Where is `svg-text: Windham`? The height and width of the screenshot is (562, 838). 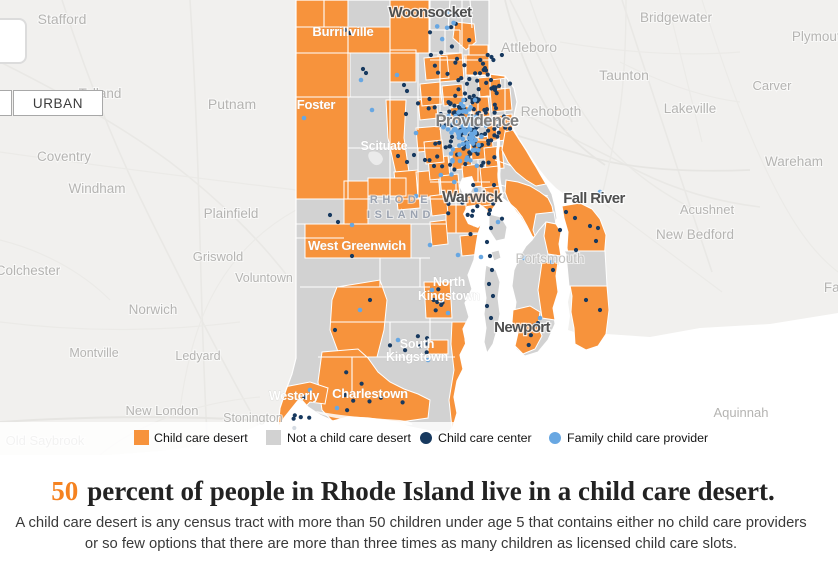
svg-text: Windham is located at coordinates (96, 188).